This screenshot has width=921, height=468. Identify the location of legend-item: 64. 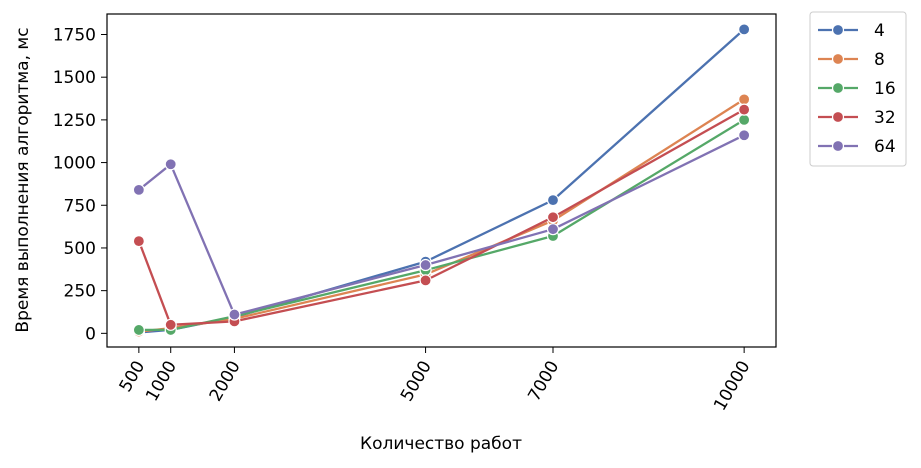
(857, 147).